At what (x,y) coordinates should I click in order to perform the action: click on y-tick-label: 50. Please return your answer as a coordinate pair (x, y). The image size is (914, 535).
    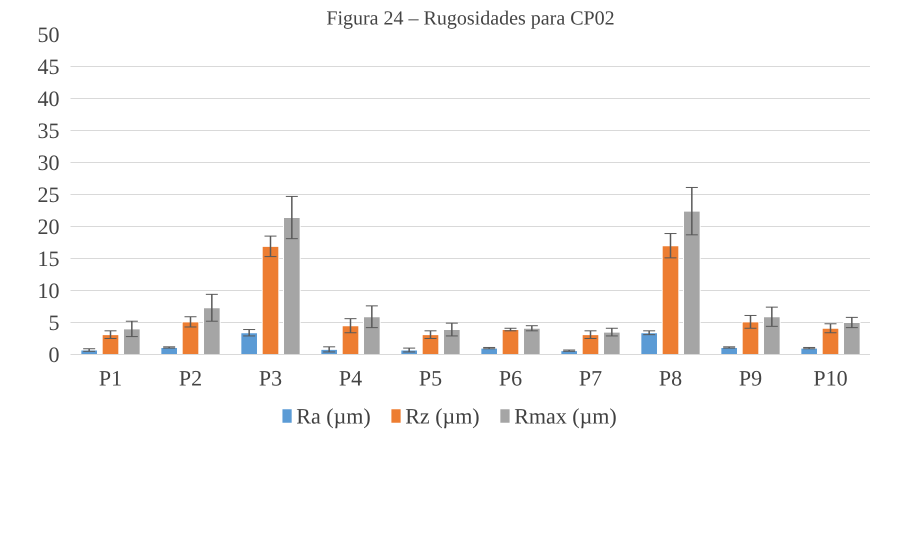
    Looking at the image, I should click on (49, 34).